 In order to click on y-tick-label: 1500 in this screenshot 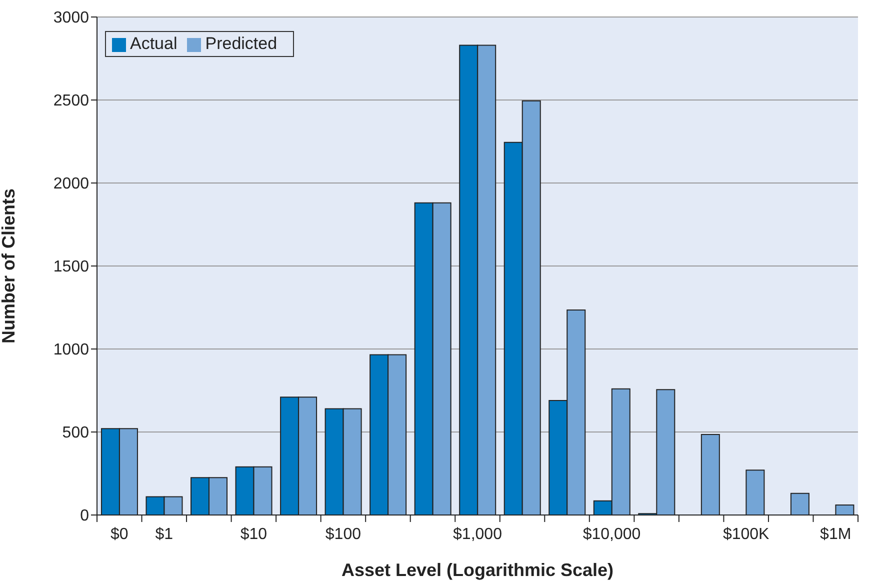, I will do `click(71, 267)`.